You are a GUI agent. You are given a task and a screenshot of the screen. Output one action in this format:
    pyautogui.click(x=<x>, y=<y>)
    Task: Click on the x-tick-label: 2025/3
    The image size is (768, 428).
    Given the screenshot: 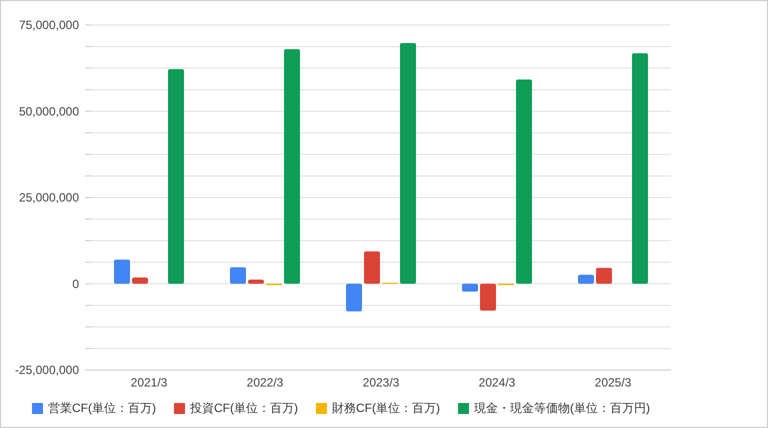 What is the action you would take?
    pyautogui.click(x=613, y=383)
    